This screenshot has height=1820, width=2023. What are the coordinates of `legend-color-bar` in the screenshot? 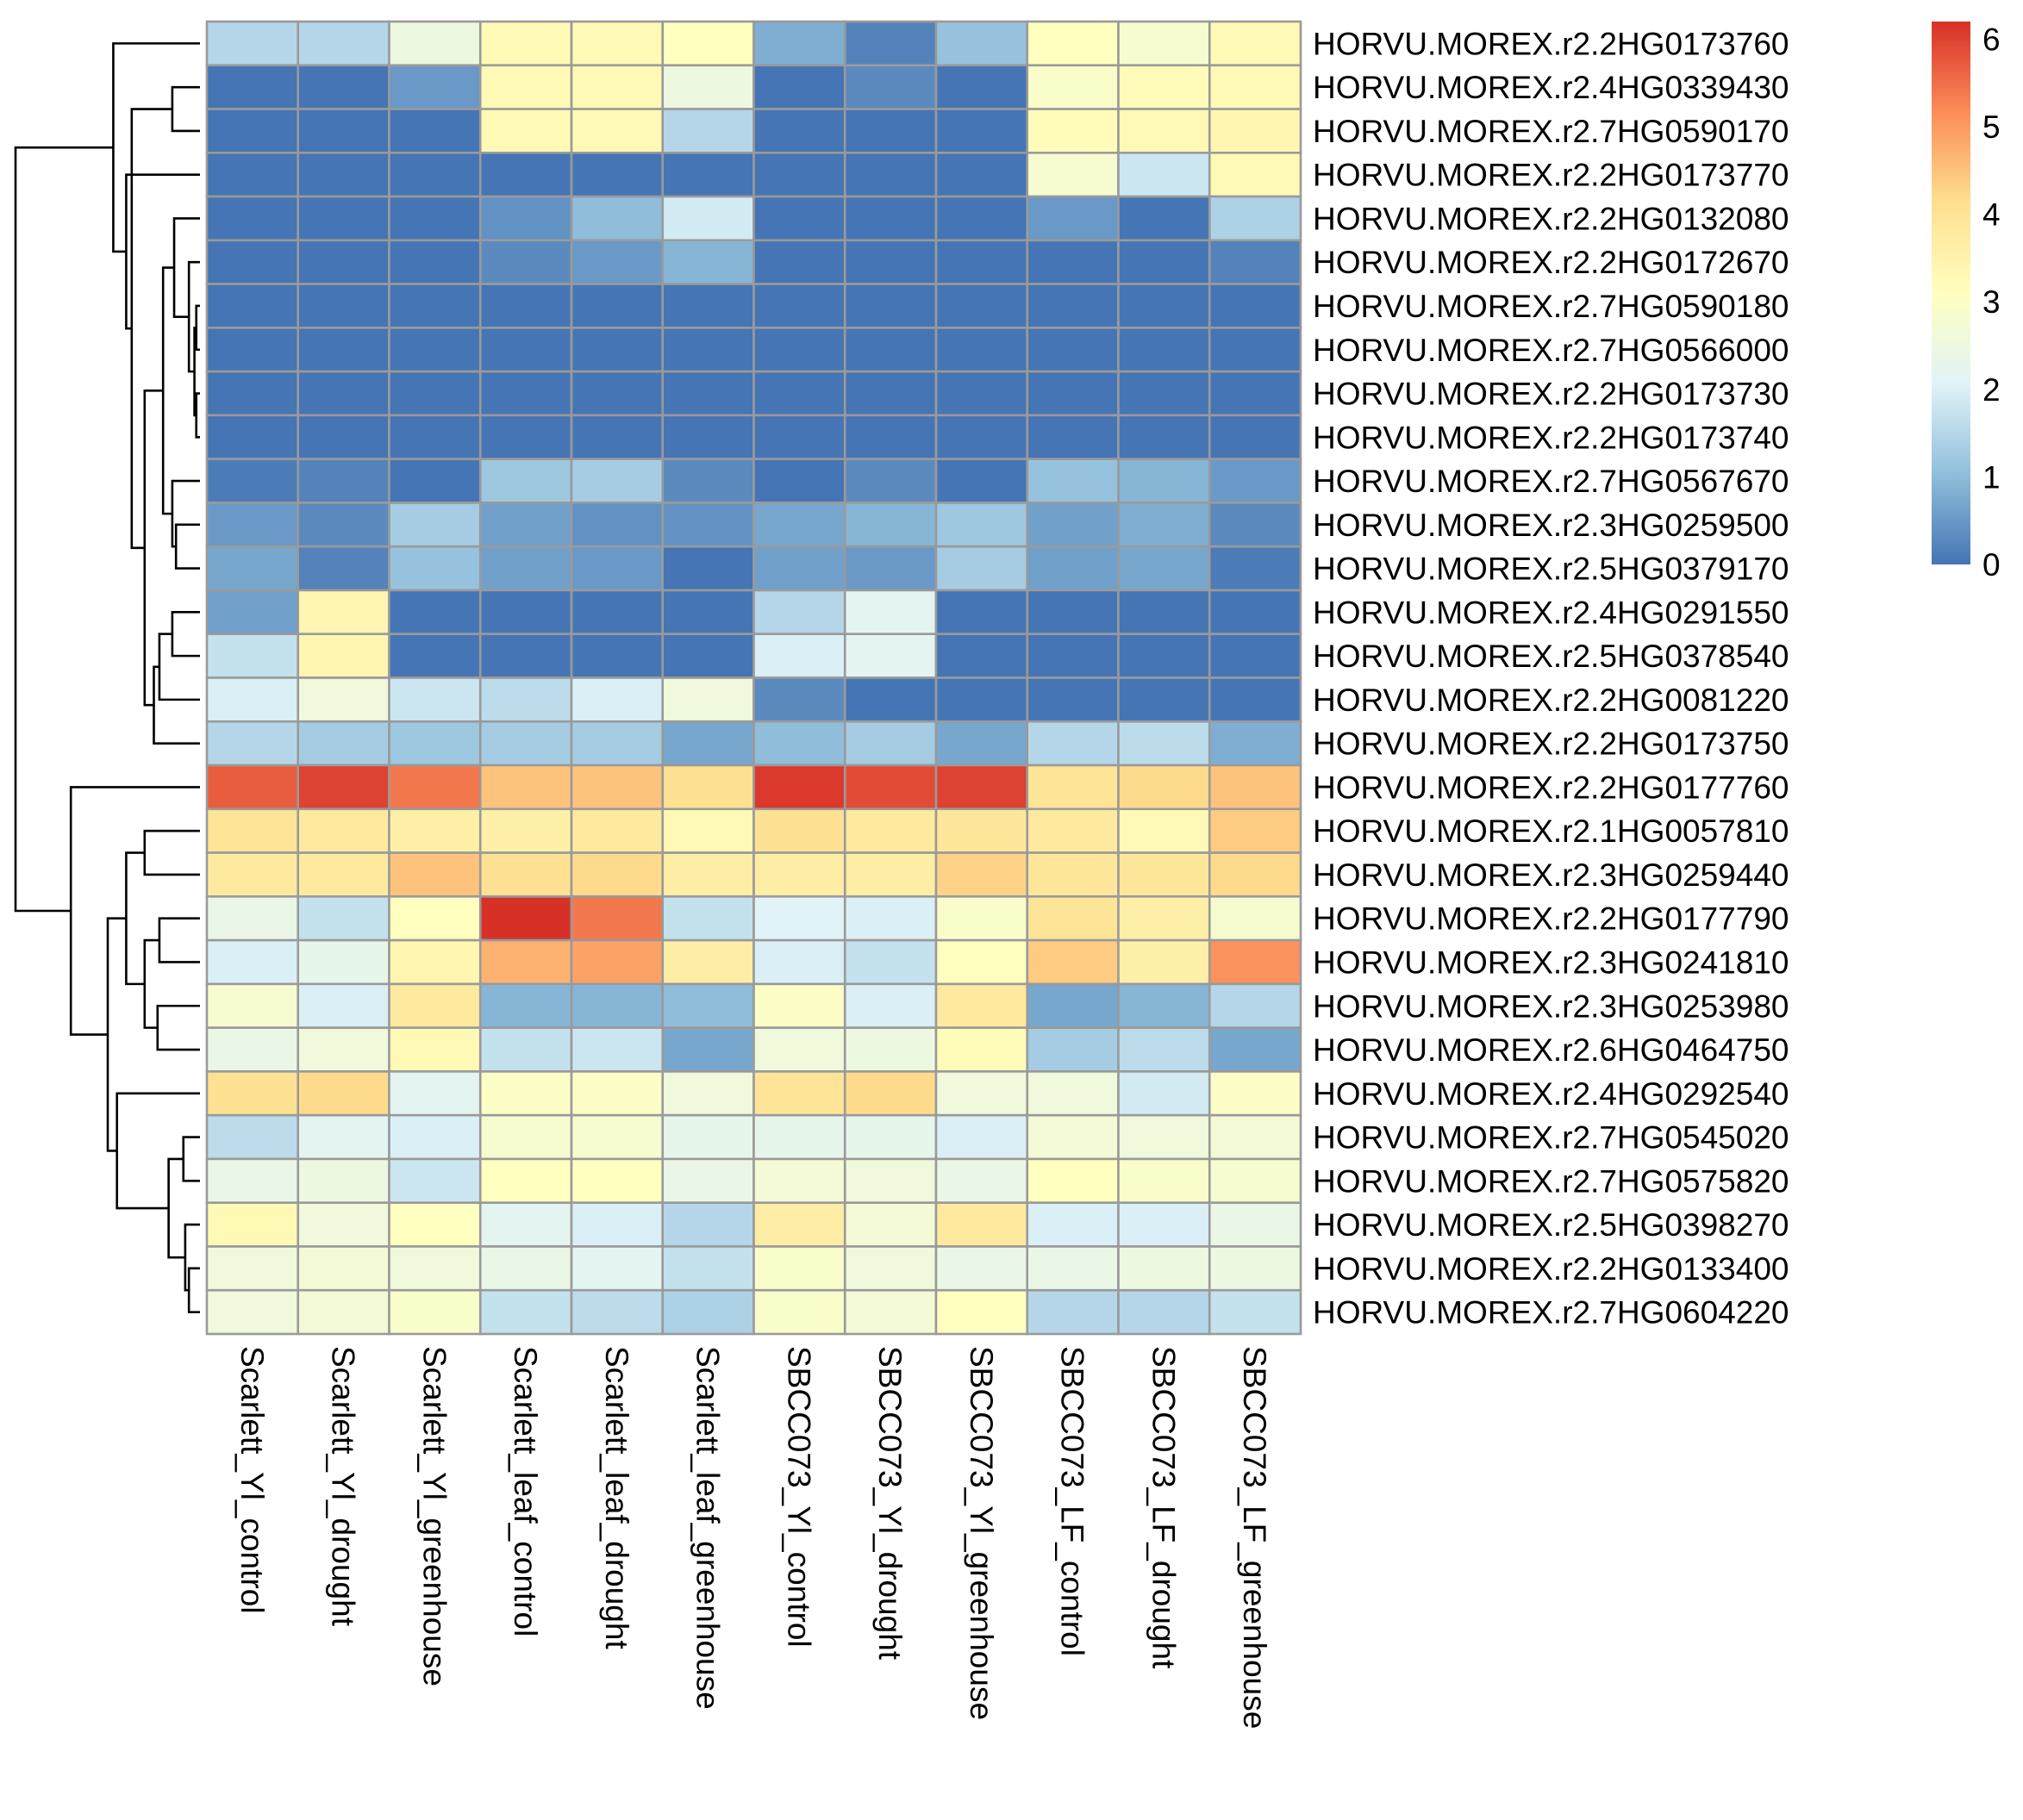 It's located at (1951, 293).